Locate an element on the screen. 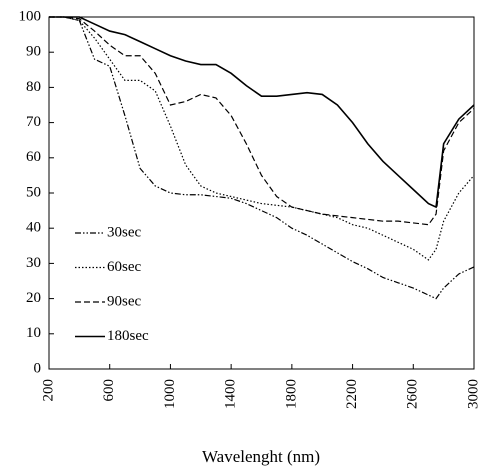 The image size is (481, 473). y-tick-label: 10 is located at coordinates (33, 333).